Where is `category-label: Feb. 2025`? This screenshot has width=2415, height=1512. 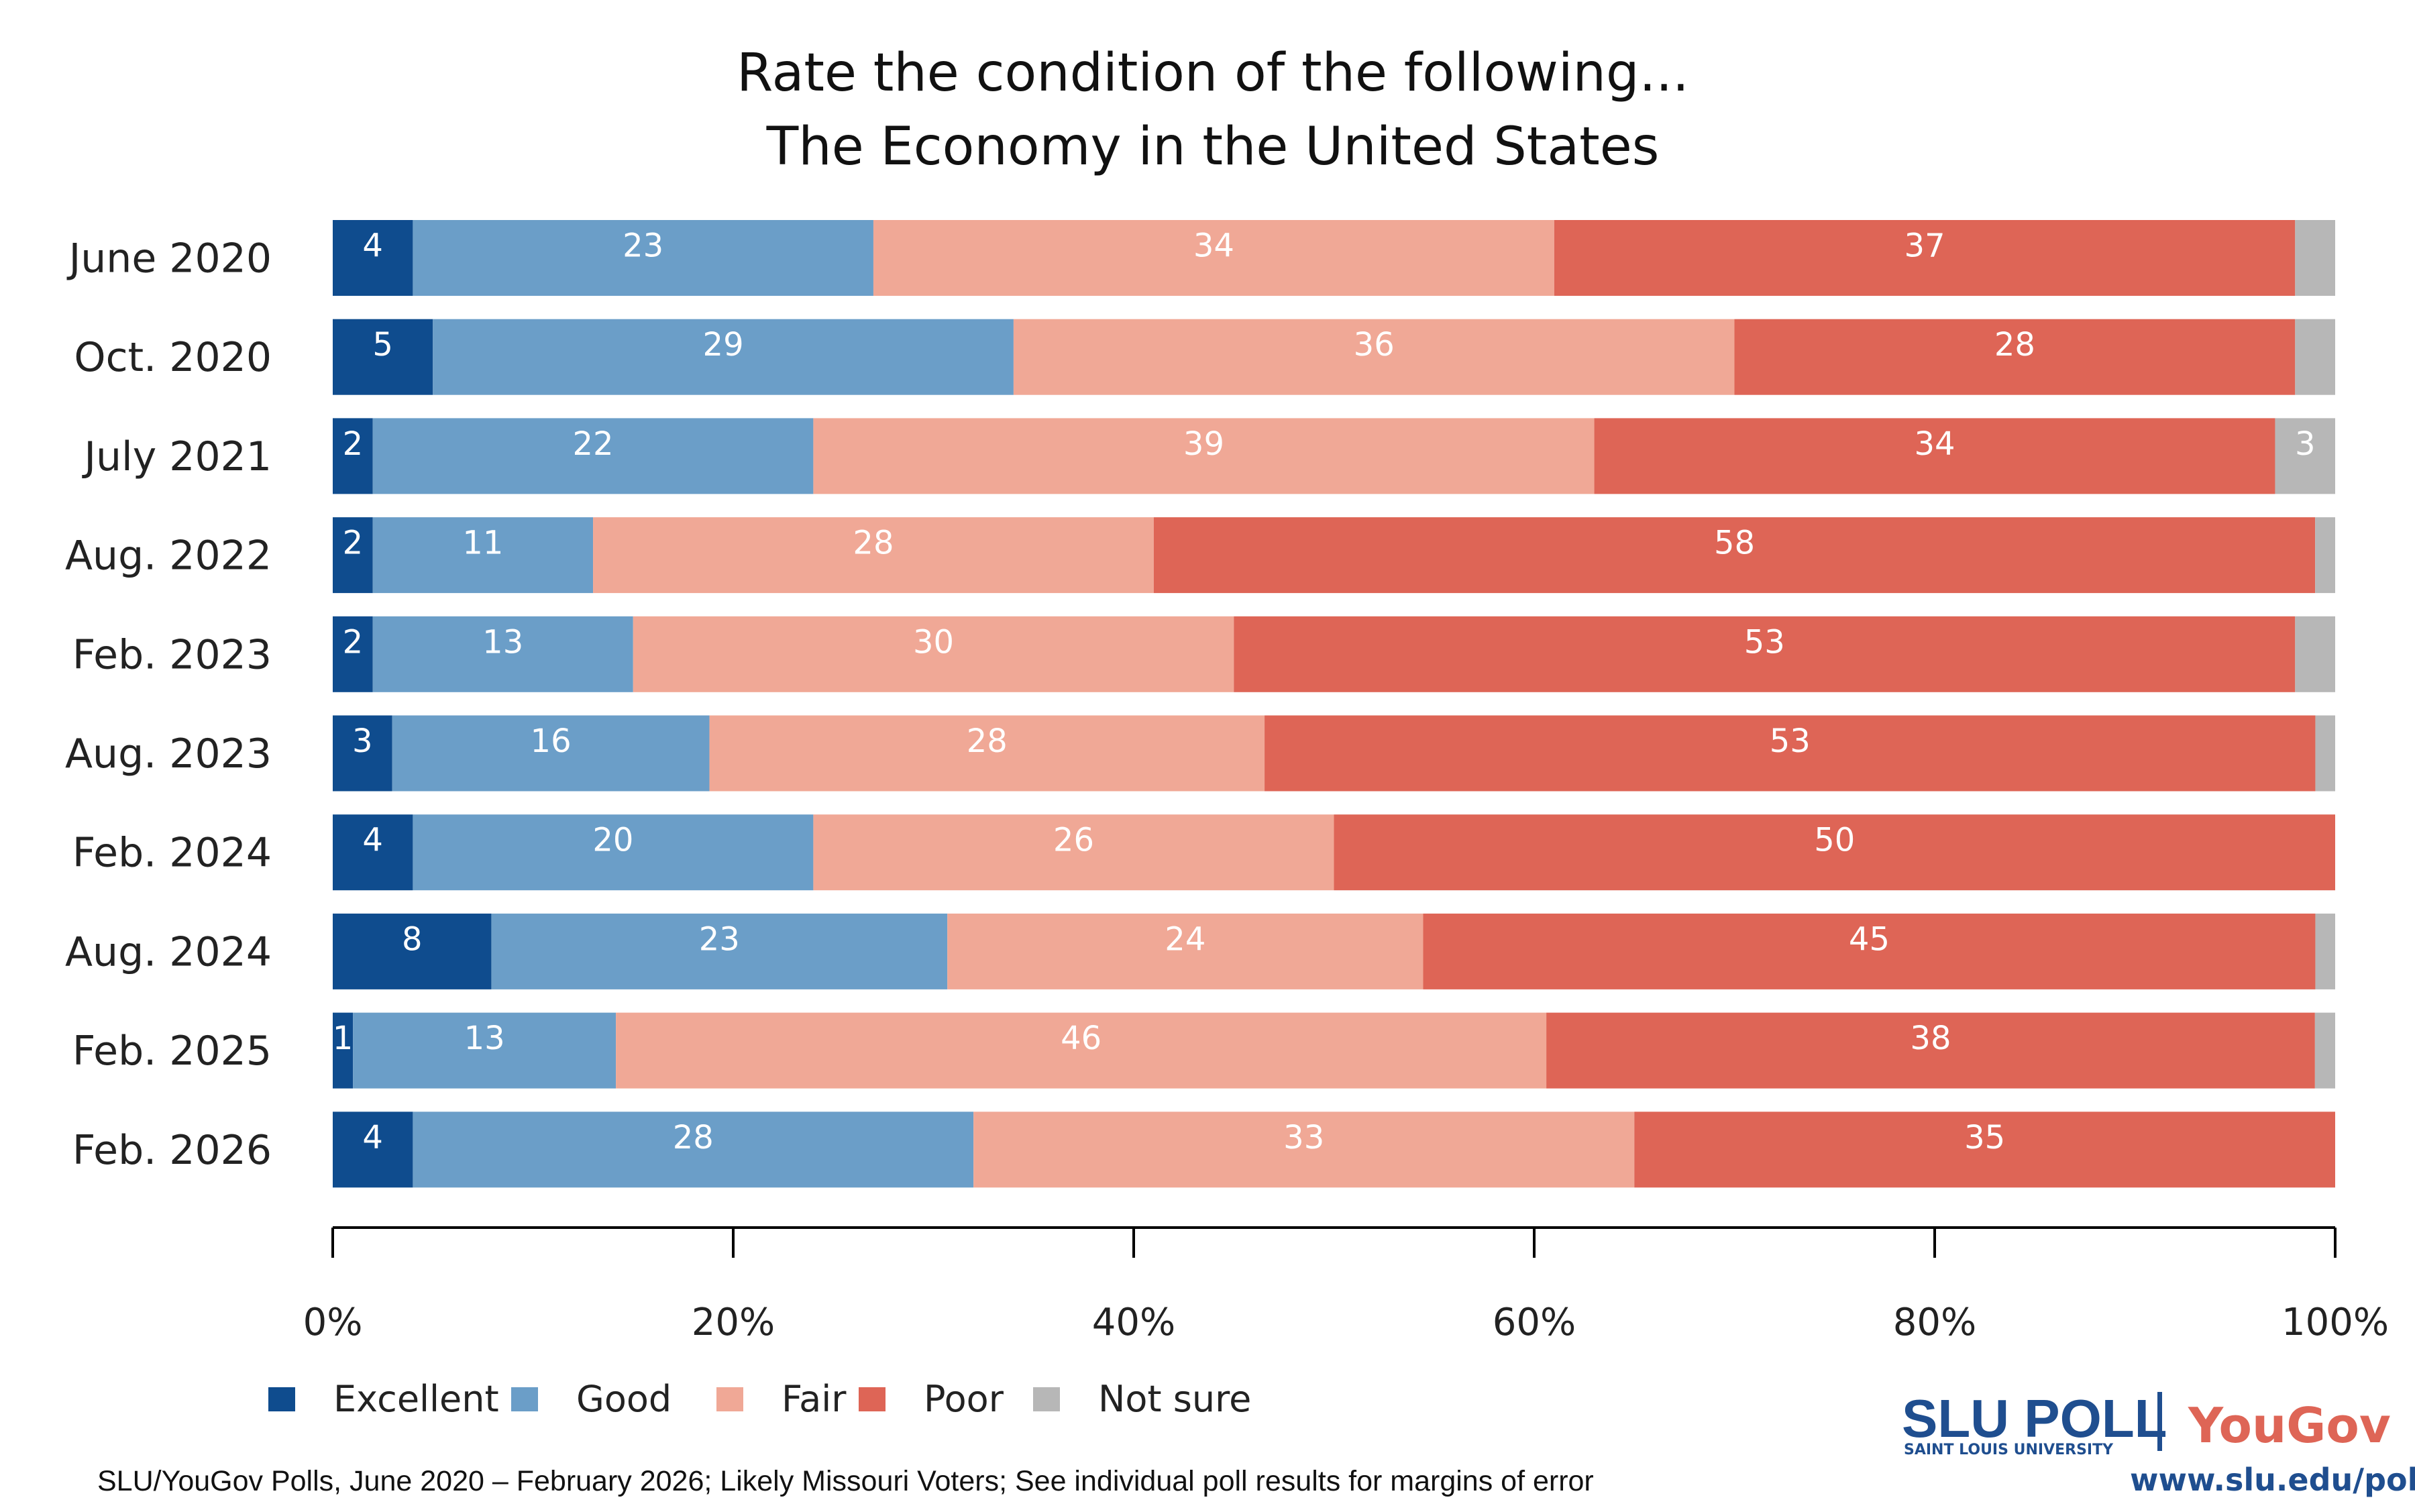 category-label: Feb. 2025 is located at coordinates (172, 1051).